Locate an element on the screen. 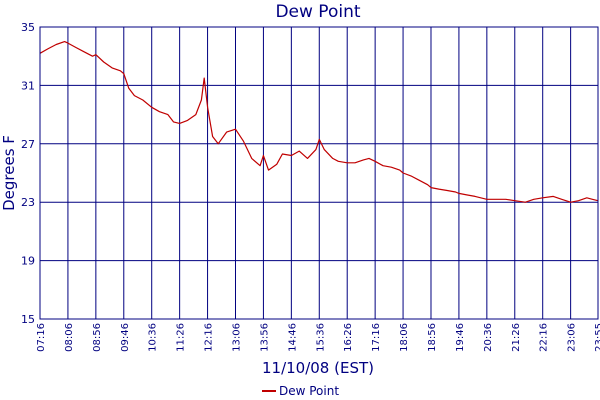 The height and width of the screenshot is (400, 600). x-tick-label: 08:06 is located at coordinates (69, 337).